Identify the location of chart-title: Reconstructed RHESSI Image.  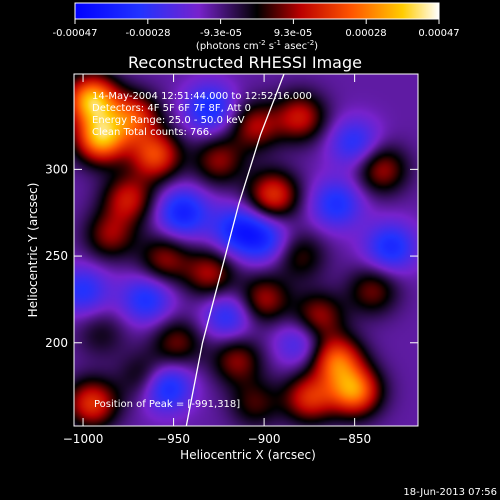
(245, 62).